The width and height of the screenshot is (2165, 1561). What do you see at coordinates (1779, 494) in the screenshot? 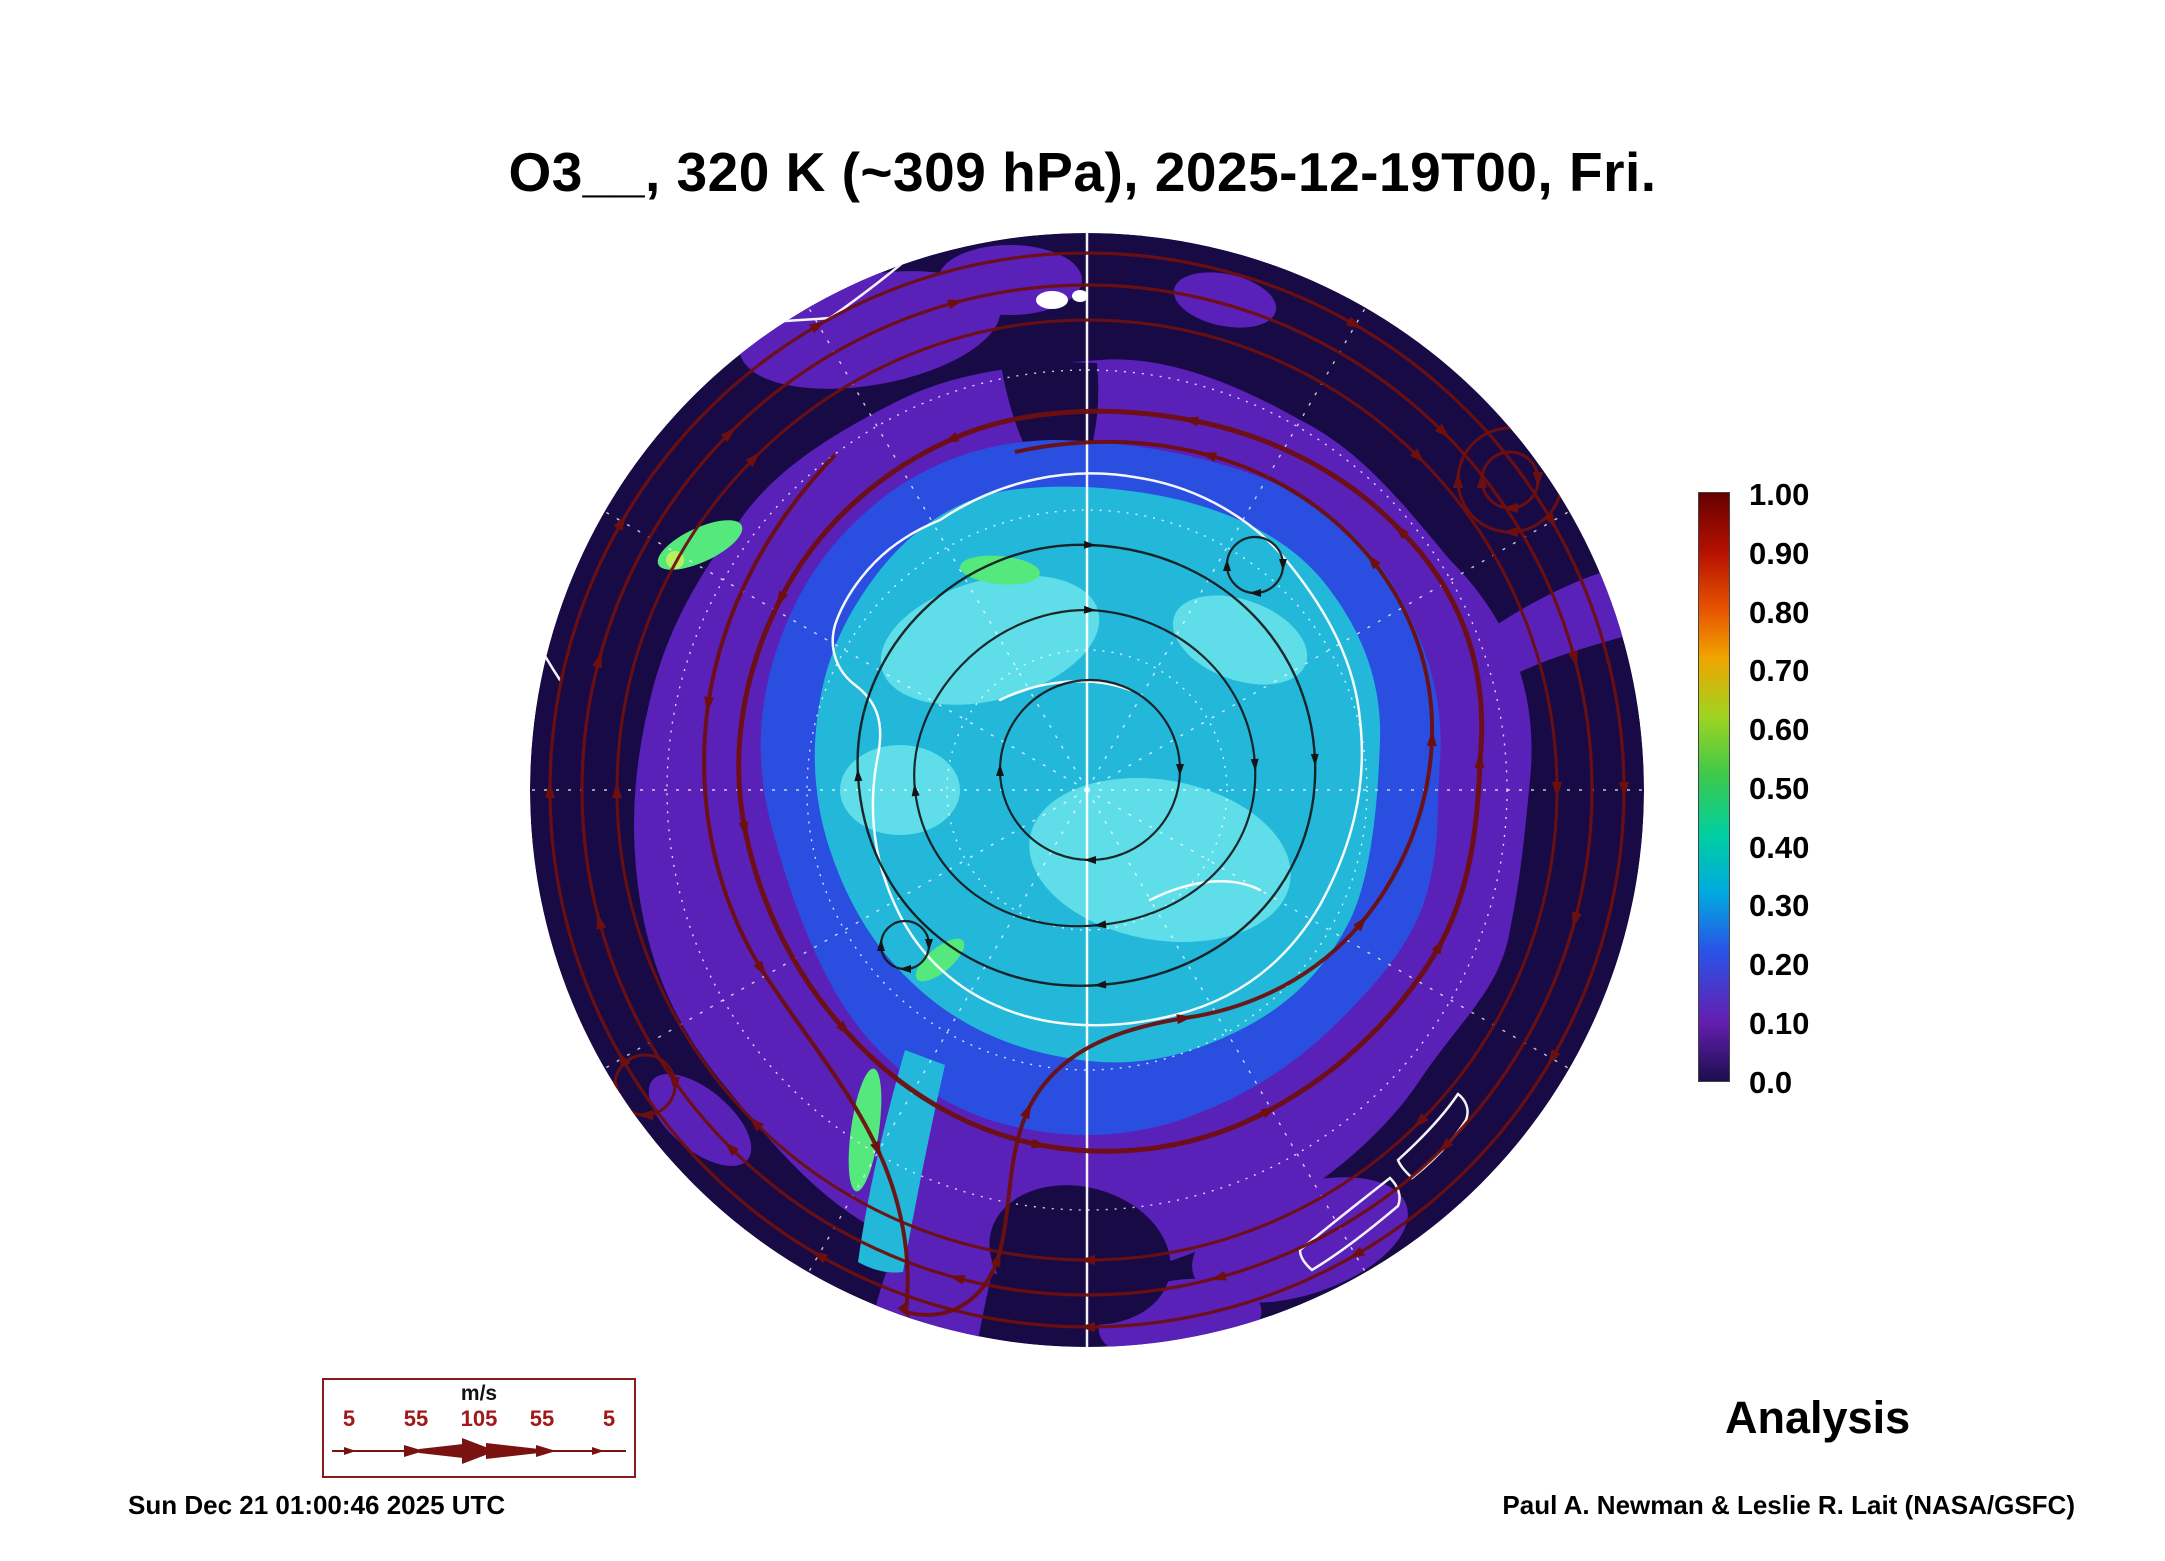
I see `colorbar-tick-label: 1.00` at bounding box center [1779, 494].